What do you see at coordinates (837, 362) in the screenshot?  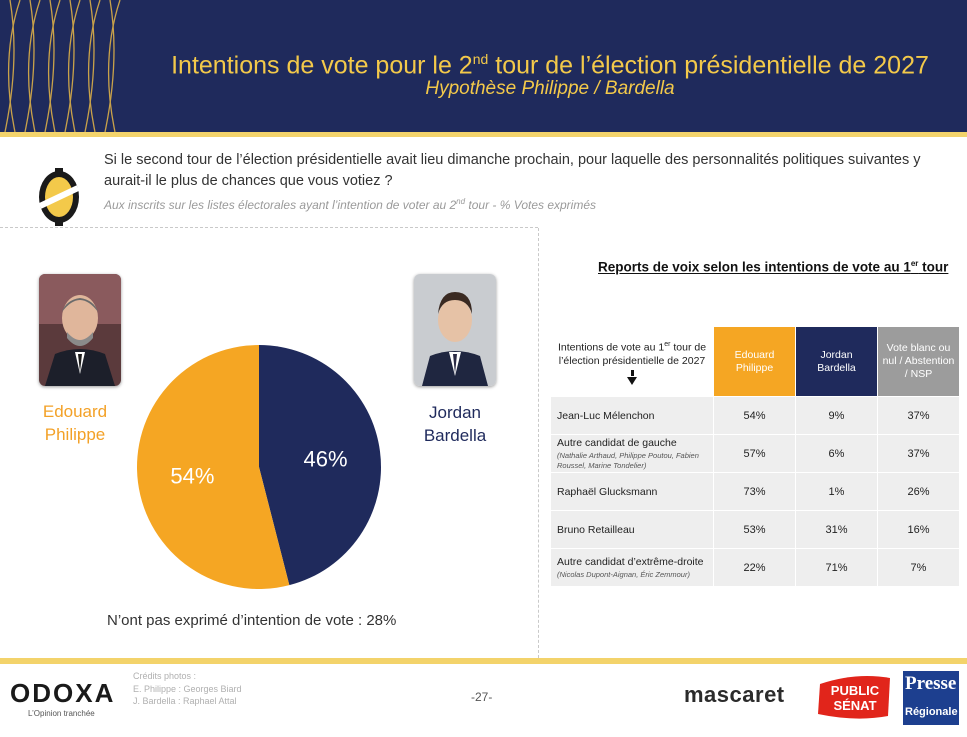 I see `column-bardella: Jordan Bardella` at bounding box center [837, 362].